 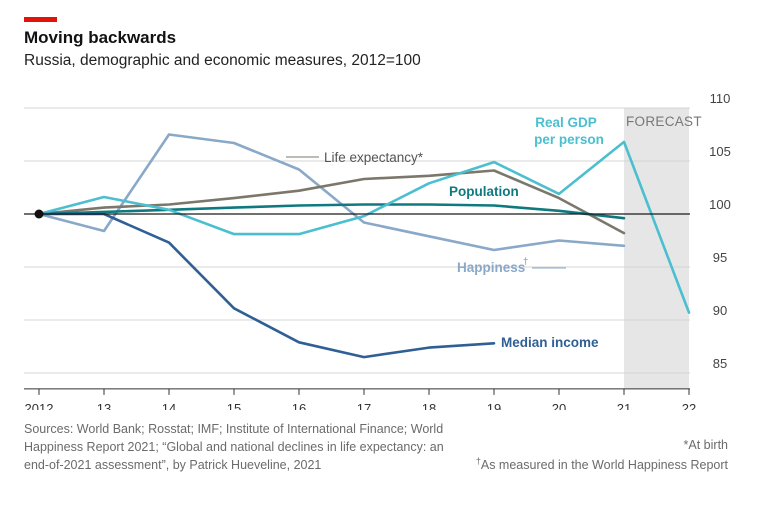 What do you see at coordinates (104, 405) in the screenshot?
I see `x-tick-label-2013: 13` at bounding box center [104, 405].